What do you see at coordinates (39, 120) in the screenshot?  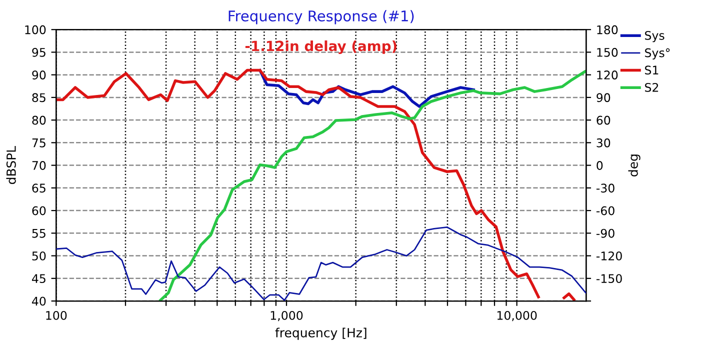 I see `y-tick-label: 80` at bounding box center [39, 120].